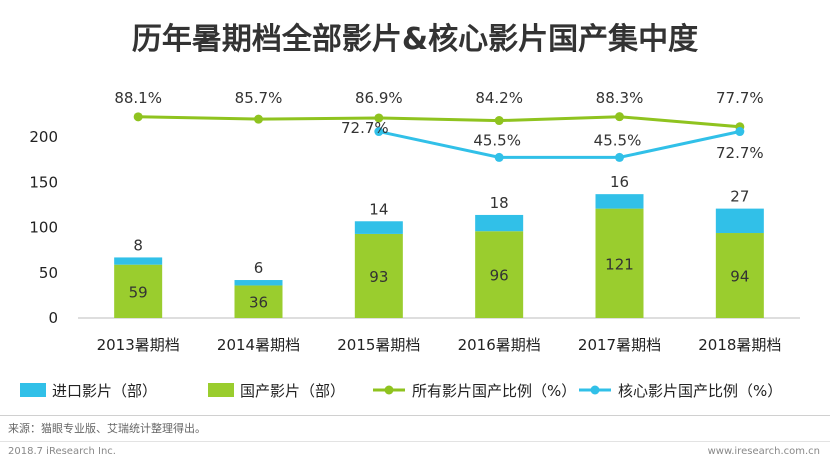 The image size is (830, 464). I want to click on label-all-ratio-0: 88.1%, so click(138, 98).